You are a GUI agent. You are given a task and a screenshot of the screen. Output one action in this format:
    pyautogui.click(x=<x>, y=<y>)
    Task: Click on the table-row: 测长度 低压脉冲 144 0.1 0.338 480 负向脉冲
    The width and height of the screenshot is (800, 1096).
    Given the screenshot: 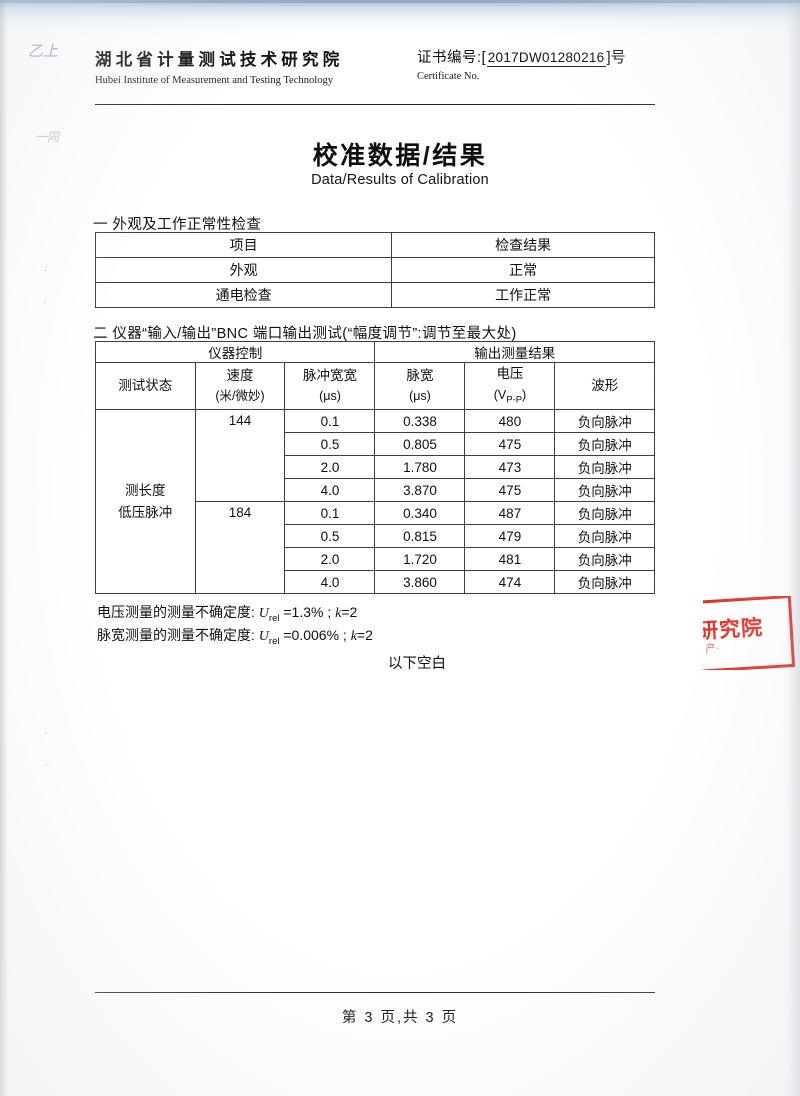 What is the action you would take?
    pyautogui.click(x=375, y=501)
    